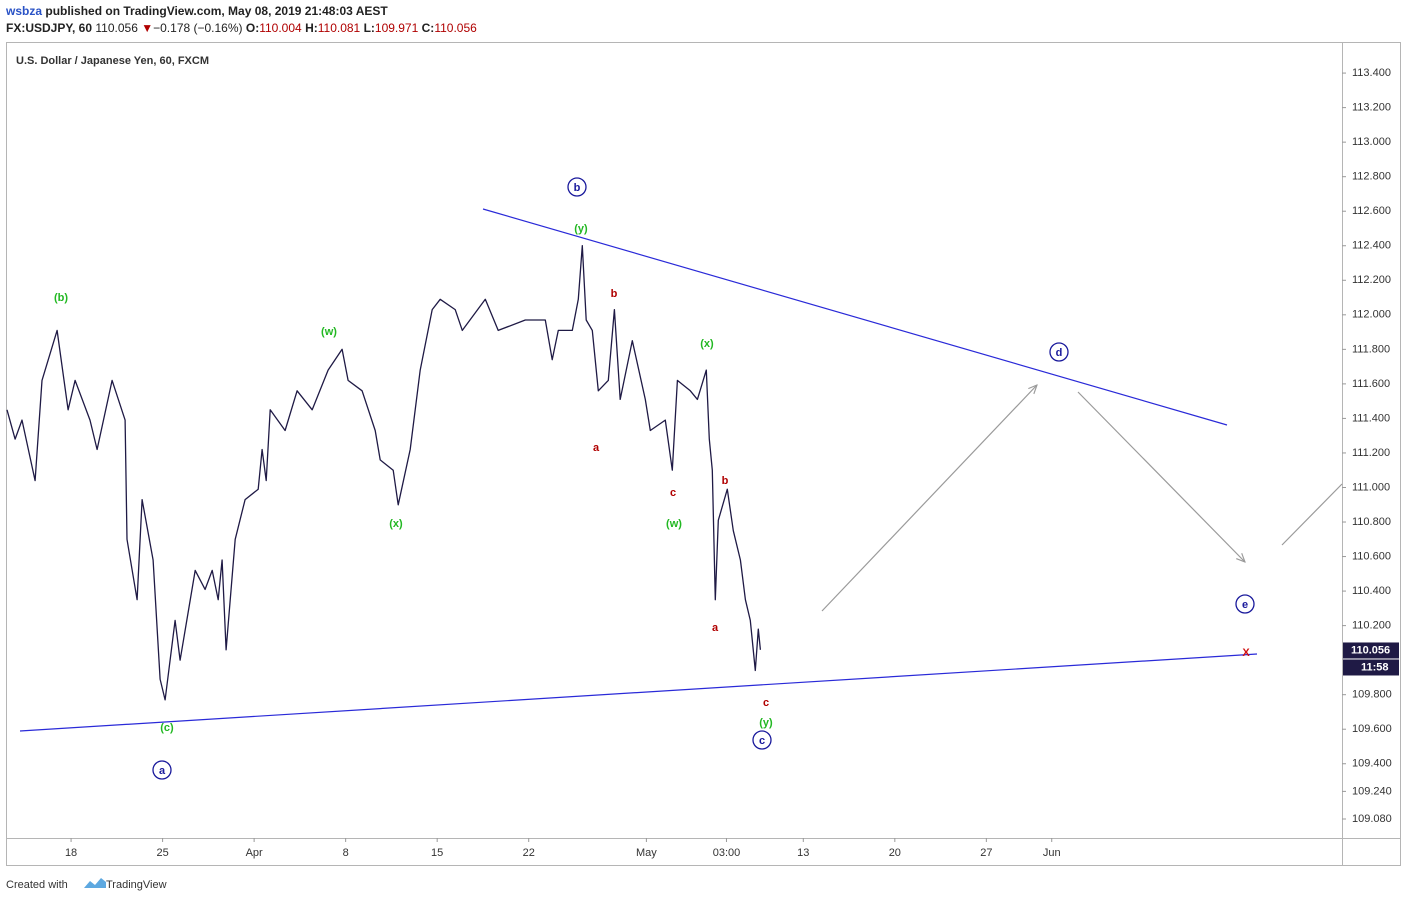 The image size is (1406, 907). What do you see at coordinates (71, 853) in the screenshot?
I see `x-tick-label: 18` at bounding box center [71, 853].